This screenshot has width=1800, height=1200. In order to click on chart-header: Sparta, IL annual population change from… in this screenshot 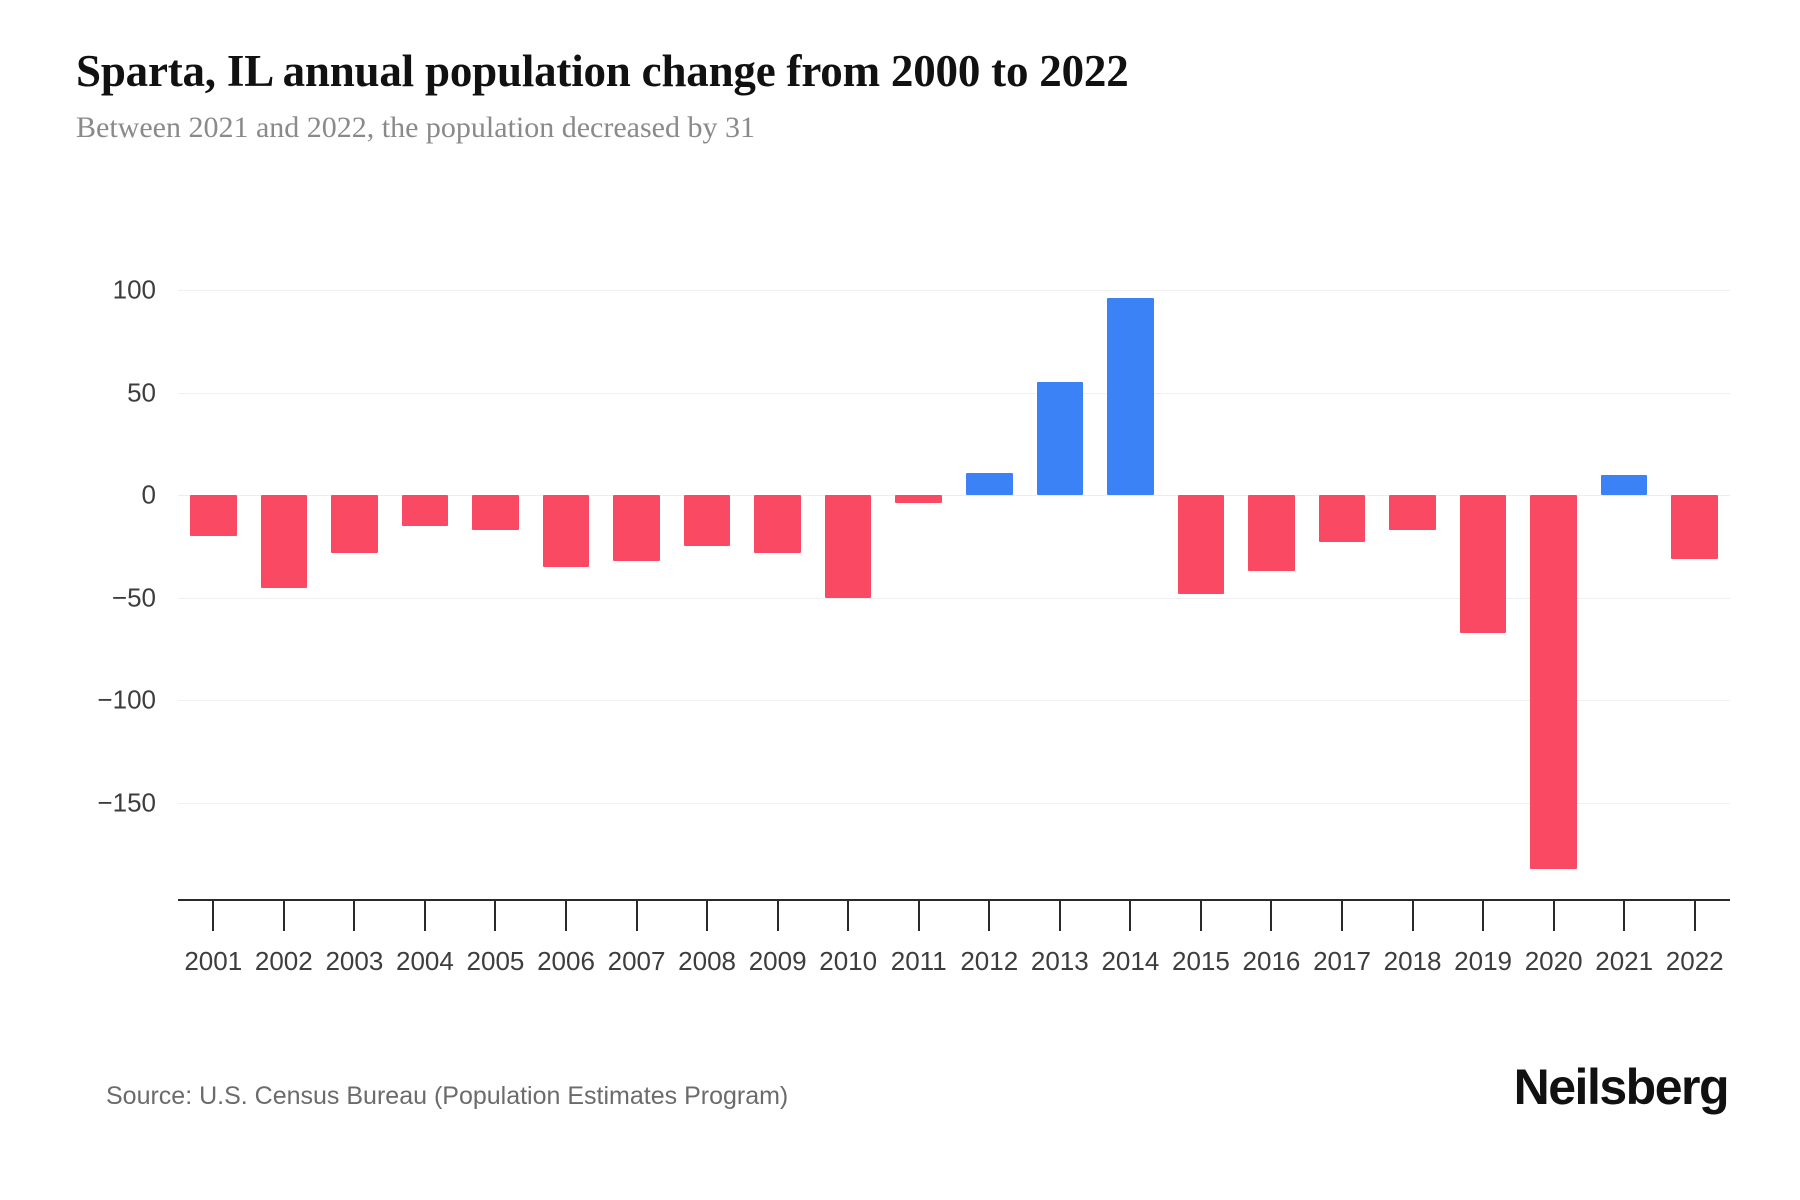, I will do `click(906, 96)`.